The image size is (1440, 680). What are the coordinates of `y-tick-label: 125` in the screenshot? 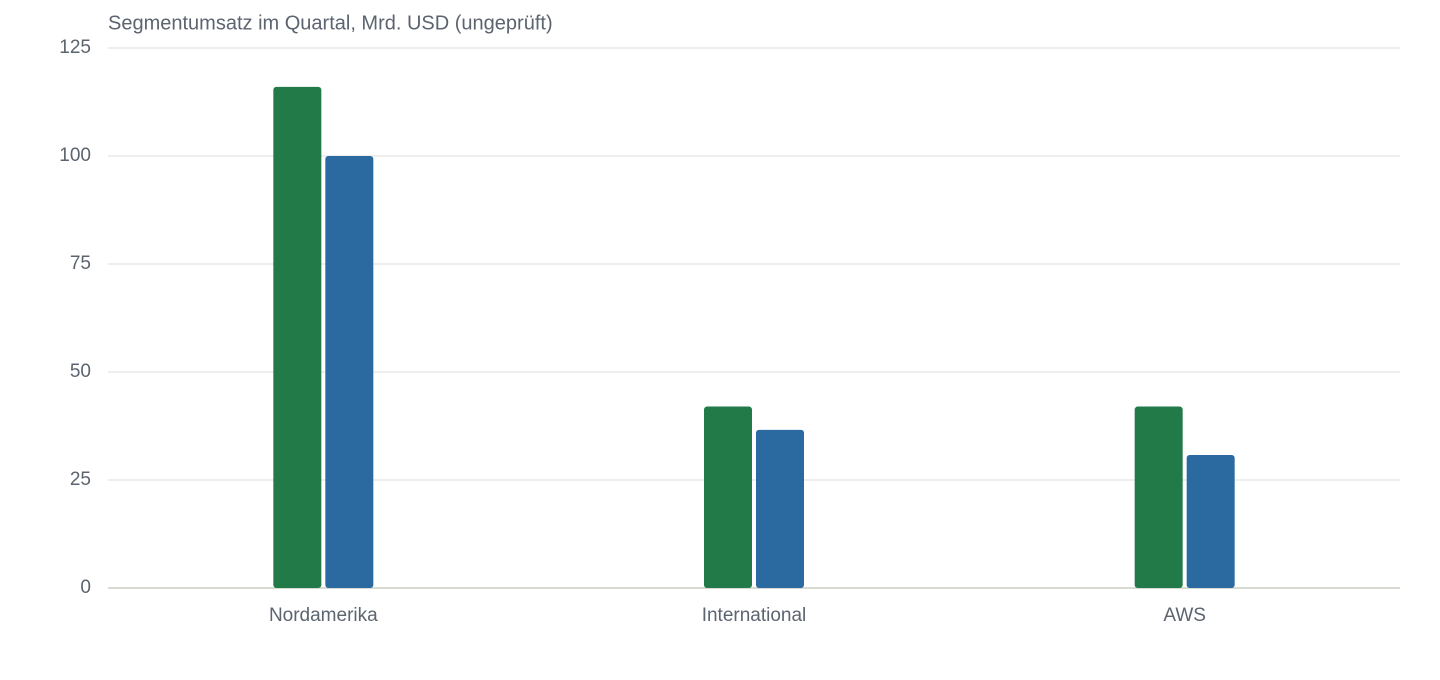 It's located at (75, 47).